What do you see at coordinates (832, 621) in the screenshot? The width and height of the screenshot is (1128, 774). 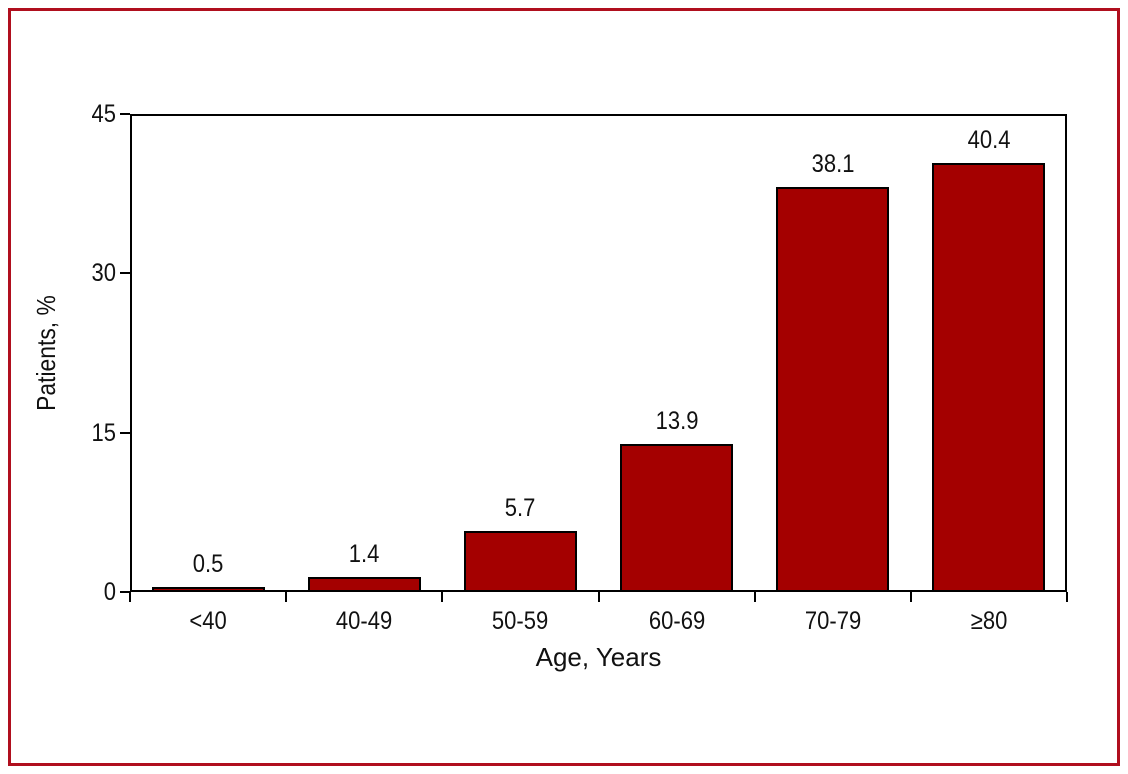 I see `x-category-label: 70-79` at bounding box center [832, 621].